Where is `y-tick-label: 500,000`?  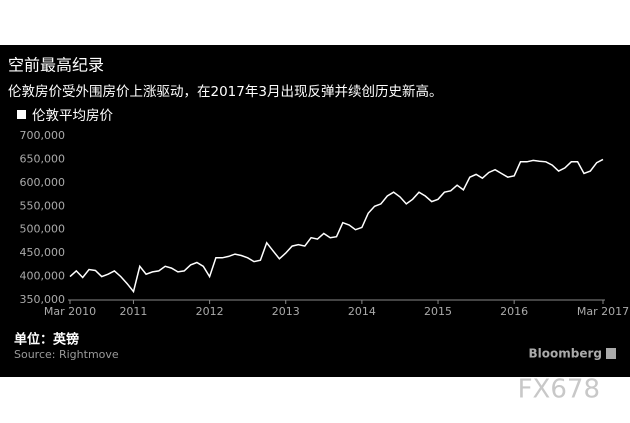 y-tick-label: 500,000 is located at coordinates (43, 229).